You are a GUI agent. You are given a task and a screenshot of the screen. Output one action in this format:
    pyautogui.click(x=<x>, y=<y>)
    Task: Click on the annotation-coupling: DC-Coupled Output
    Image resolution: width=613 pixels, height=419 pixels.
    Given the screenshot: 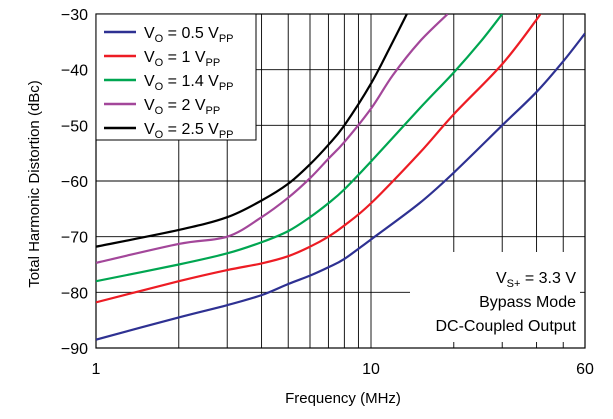 What is the action you would take?
    pyautogui.click(x=505, y=326)
    